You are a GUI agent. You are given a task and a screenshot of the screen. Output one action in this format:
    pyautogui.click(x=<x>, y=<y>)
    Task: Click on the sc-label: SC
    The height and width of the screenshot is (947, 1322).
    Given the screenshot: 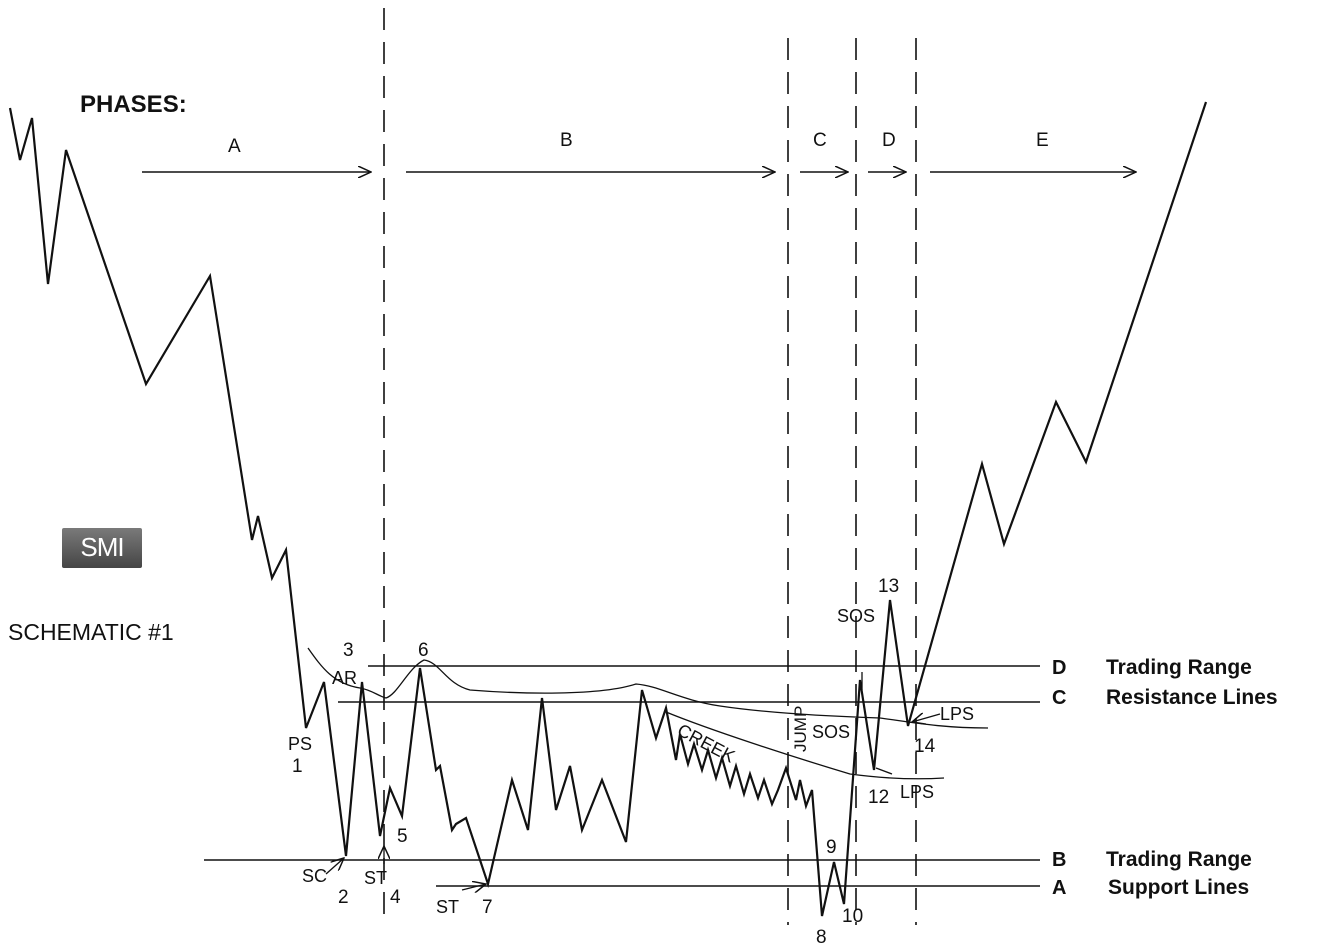 What is the action you would take?
    pyautogui.click(x=314, y=876)
    